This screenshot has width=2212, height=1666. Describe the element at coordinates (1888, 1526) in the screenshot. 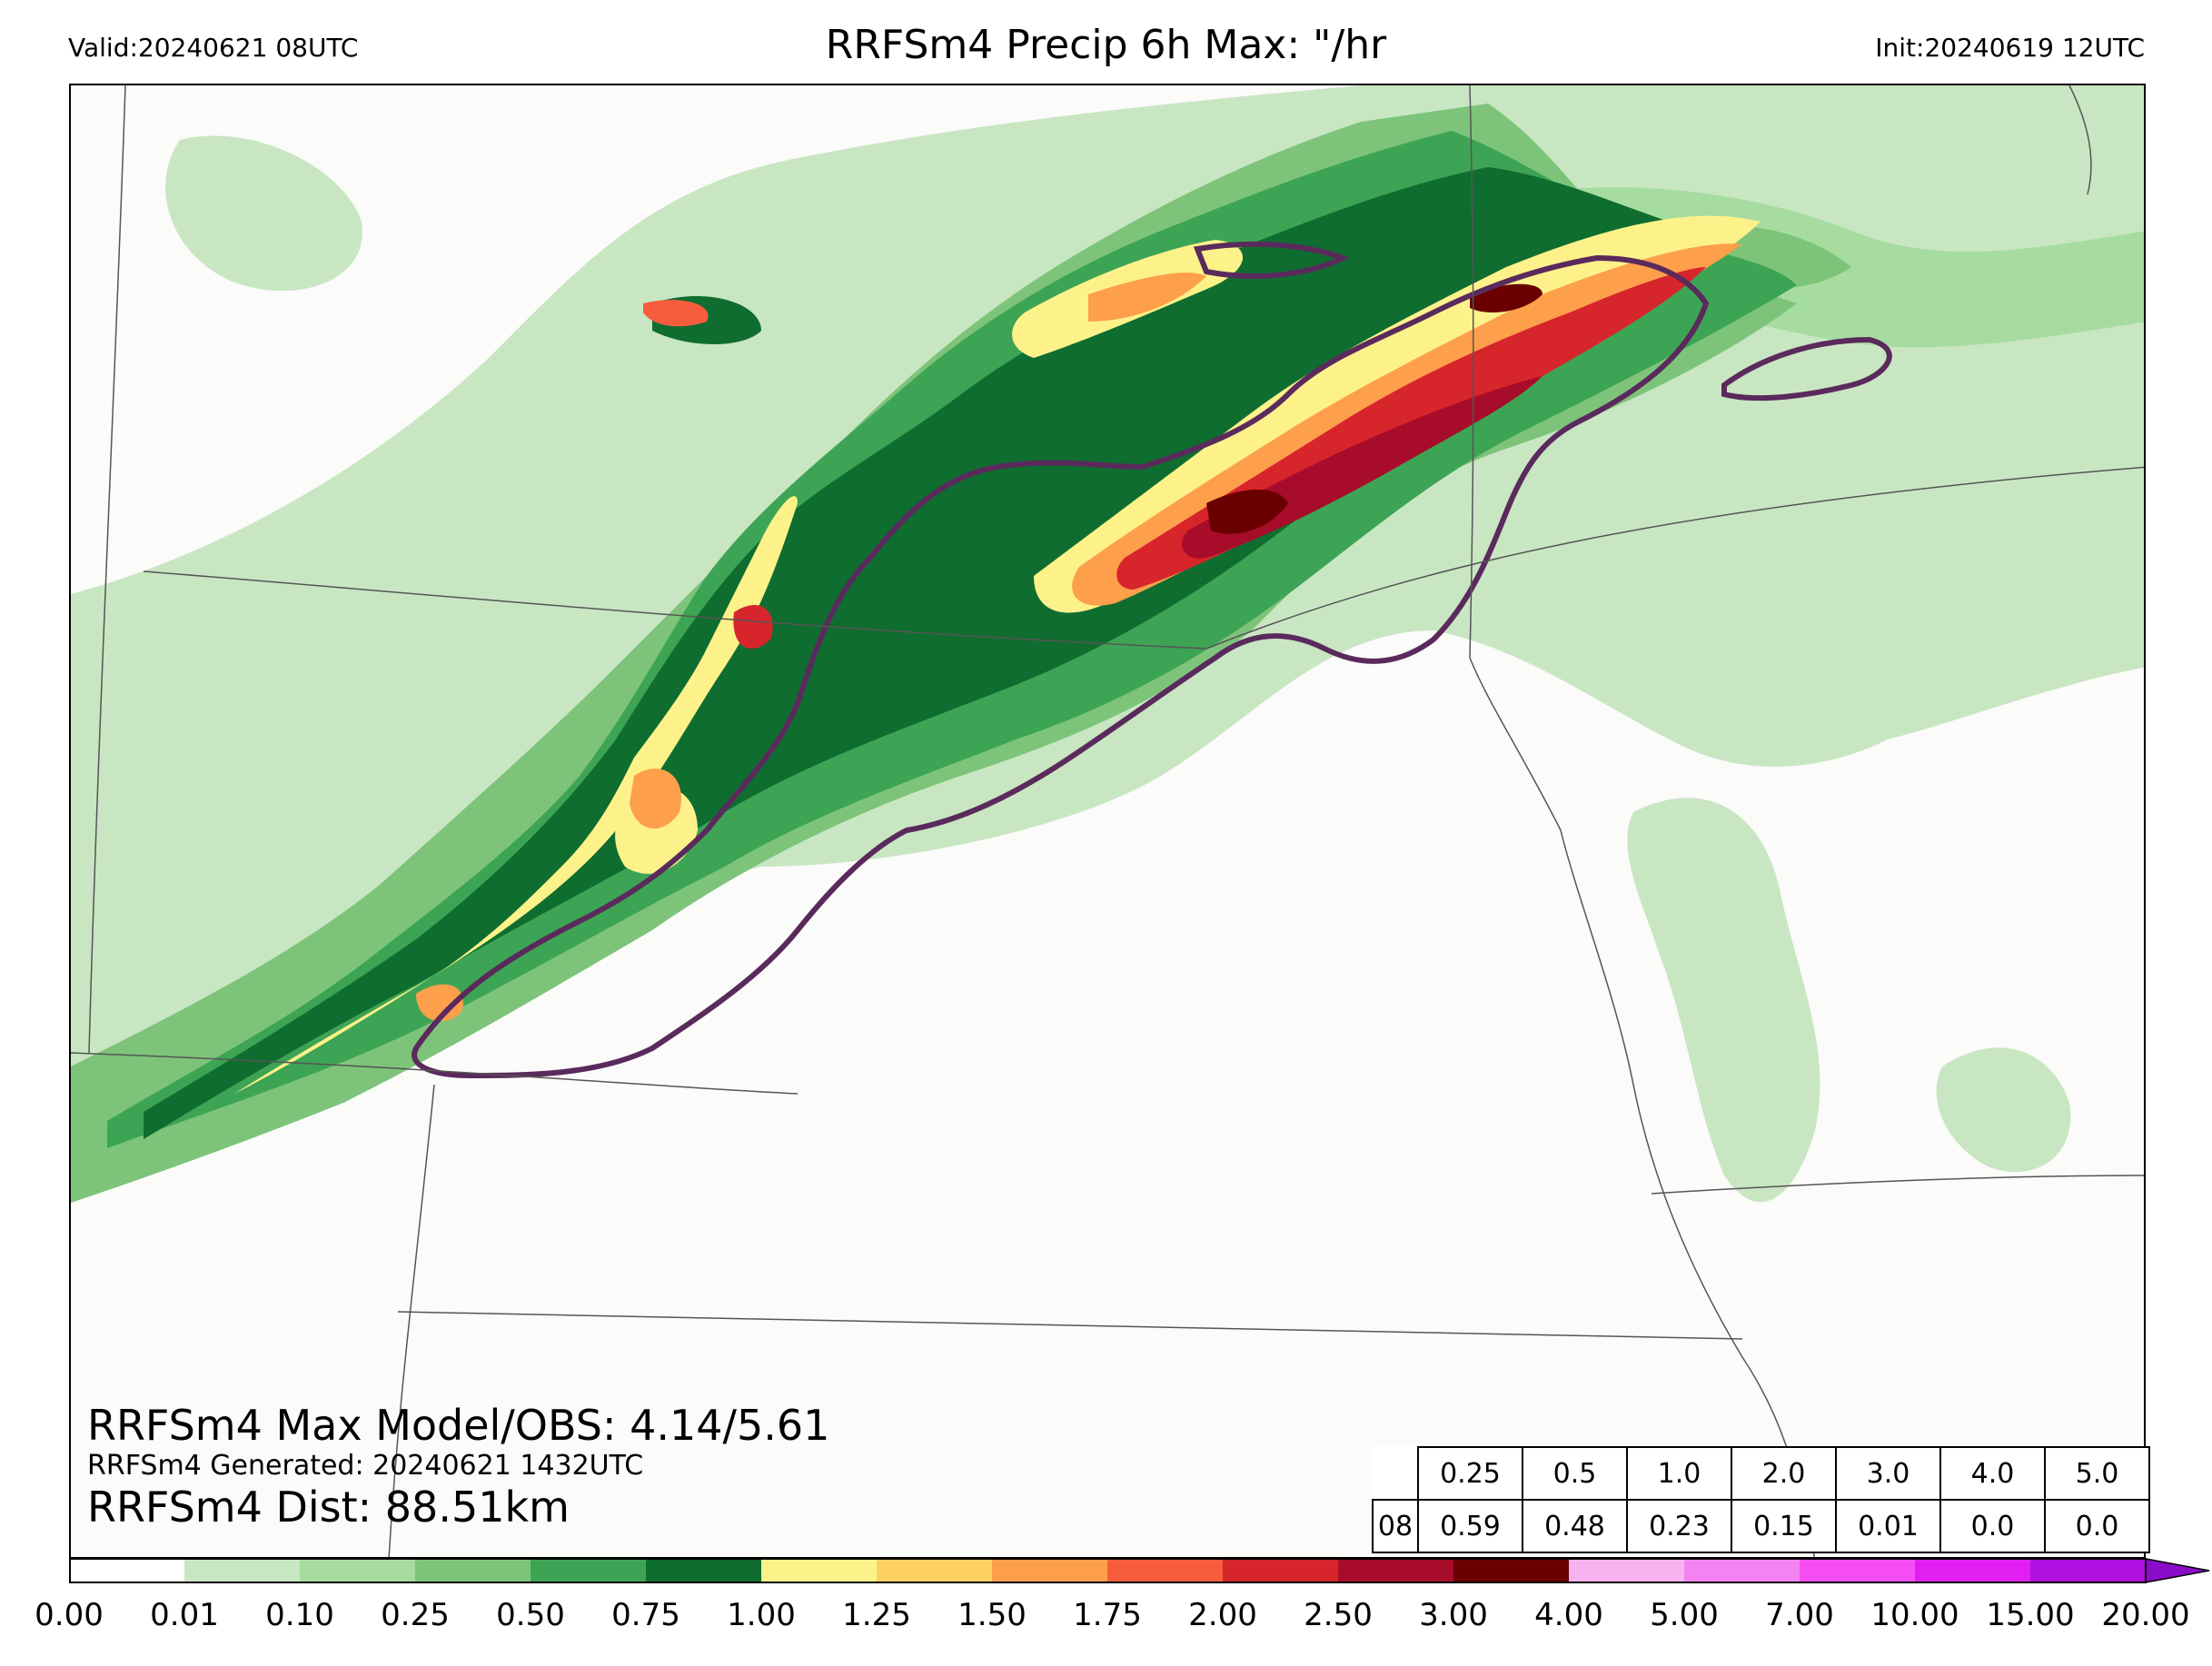

I see `stats-value-cell: 0.01` at that location.